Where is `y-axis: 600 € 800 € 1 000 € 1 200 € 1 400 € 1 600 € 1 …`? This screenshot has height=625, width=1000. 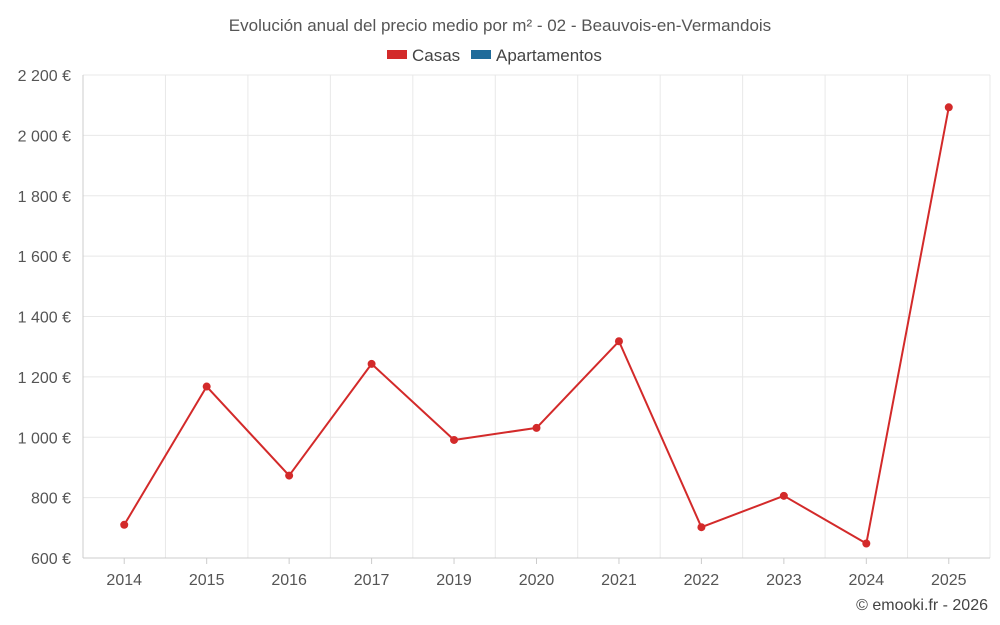
y-axis: 600 € 800 € 1 000 € 1 200 € 1 400 € 1 600 € 1 … is located at coordinates (51, 318).